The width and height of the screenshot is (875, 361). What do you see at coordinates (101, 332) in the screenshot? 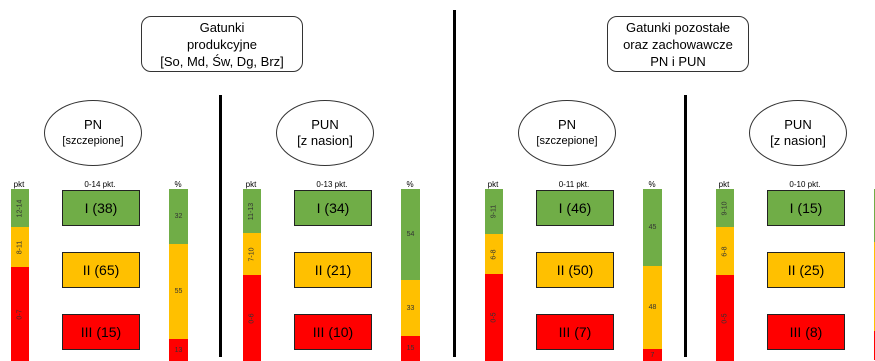
I see `grade-box: III (15)` at bounding box center [101, 332].